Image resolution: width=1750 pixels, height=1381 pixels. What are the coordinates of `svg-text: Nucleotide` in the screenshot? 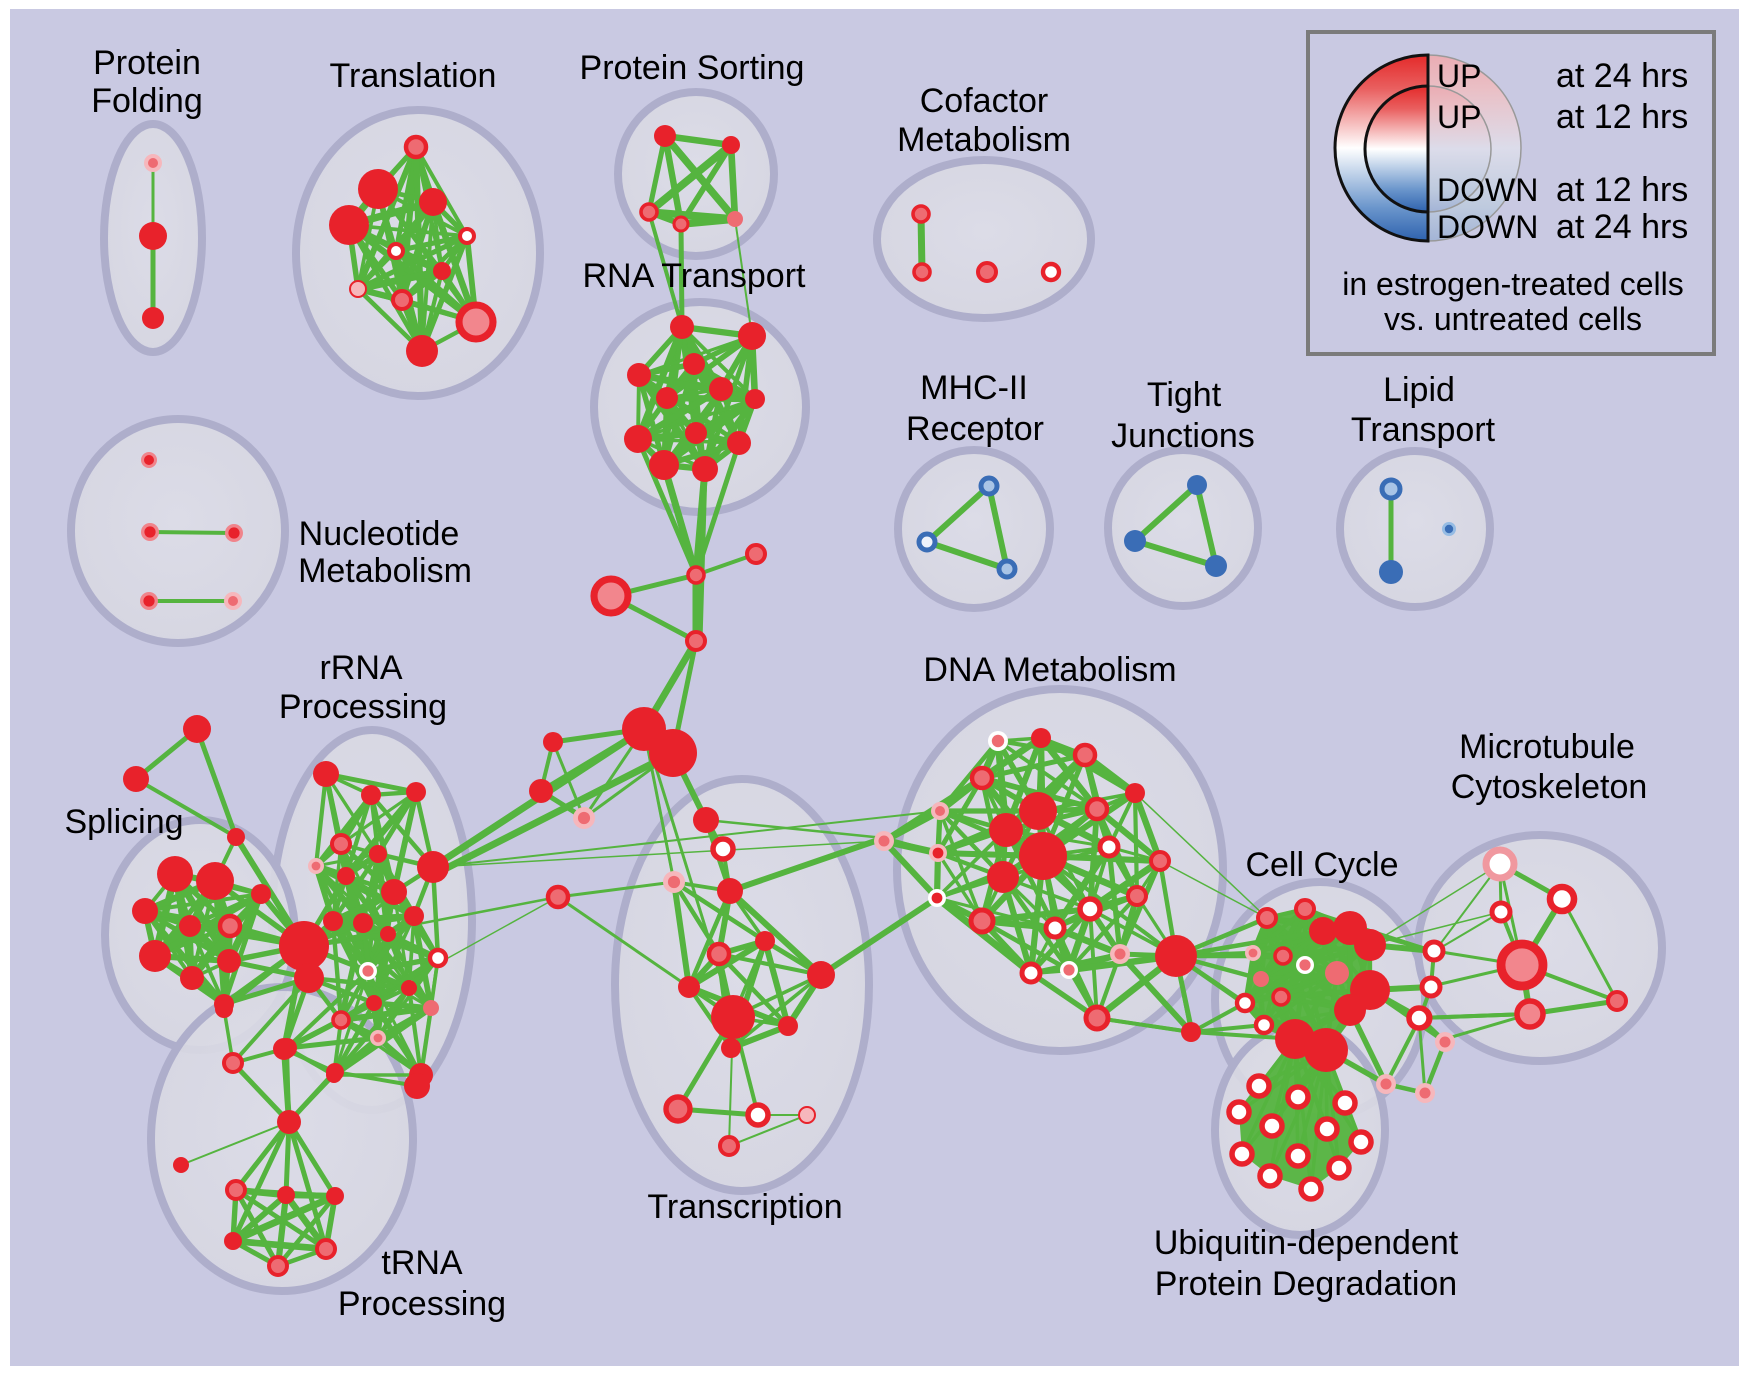 It's located at (379, 534).